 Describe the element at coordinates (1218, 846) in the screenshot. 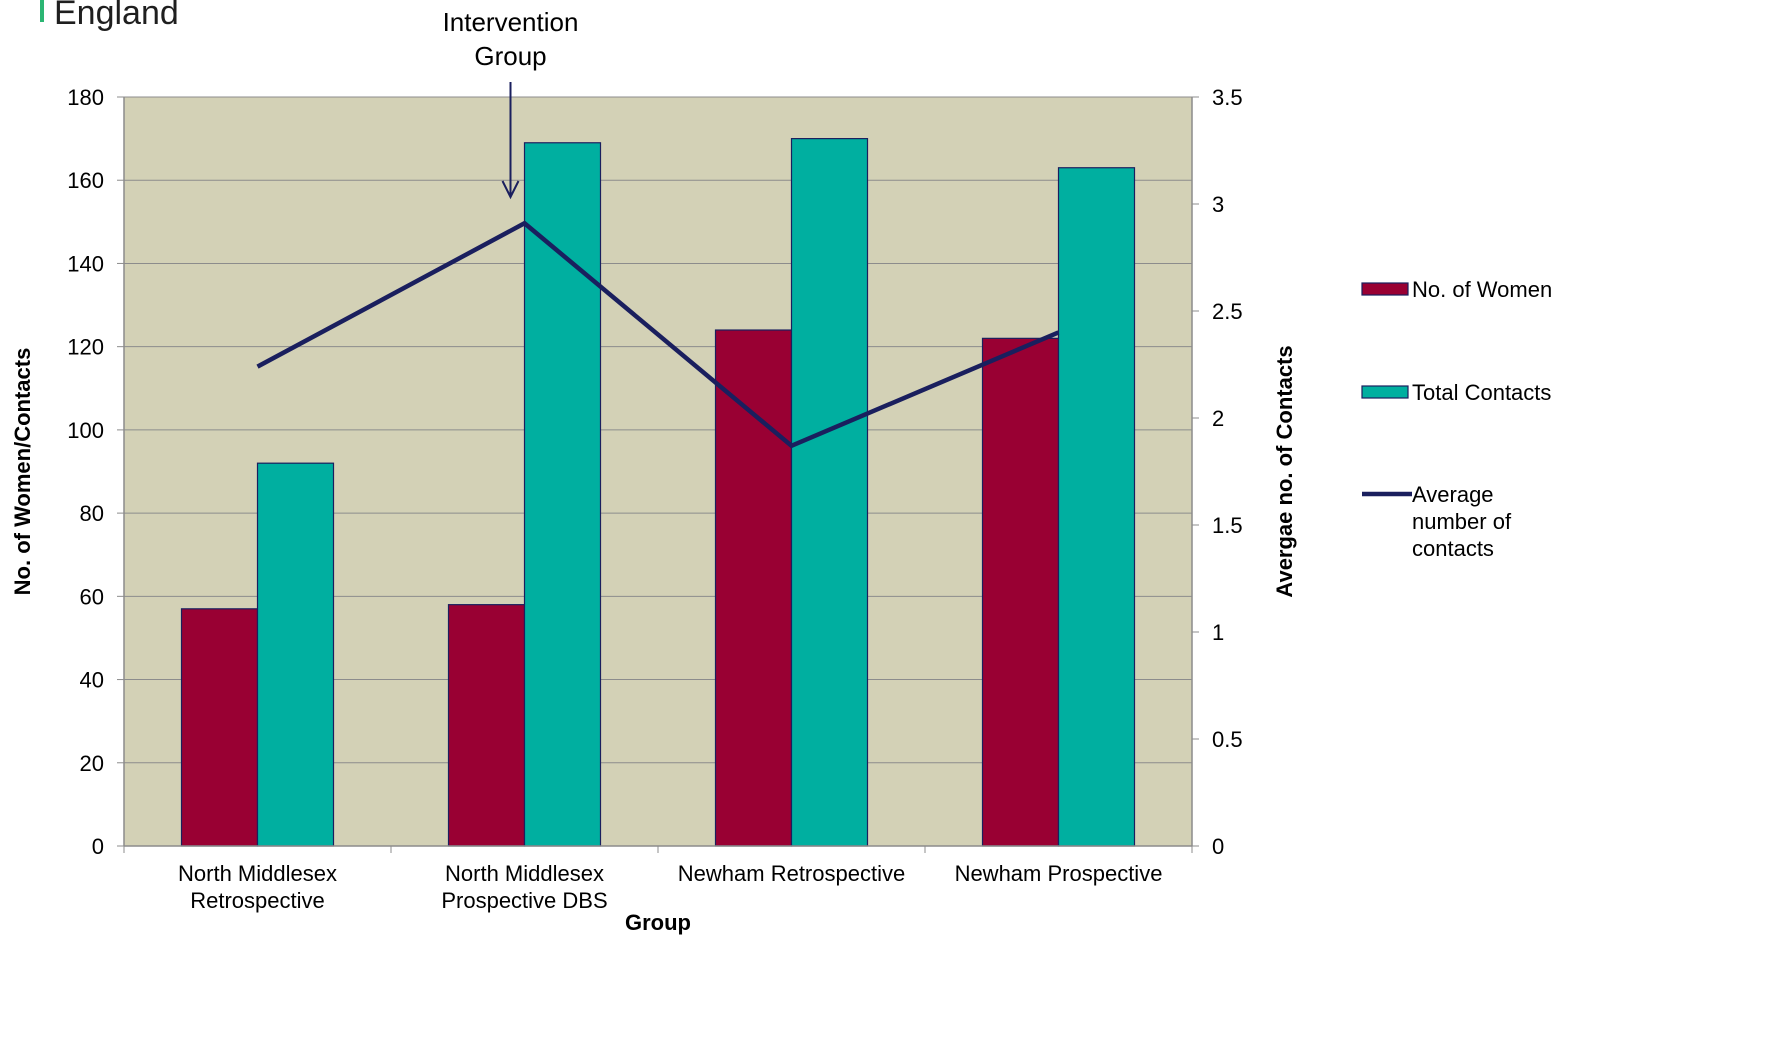

I see `right-tick-label: 0` at that location.